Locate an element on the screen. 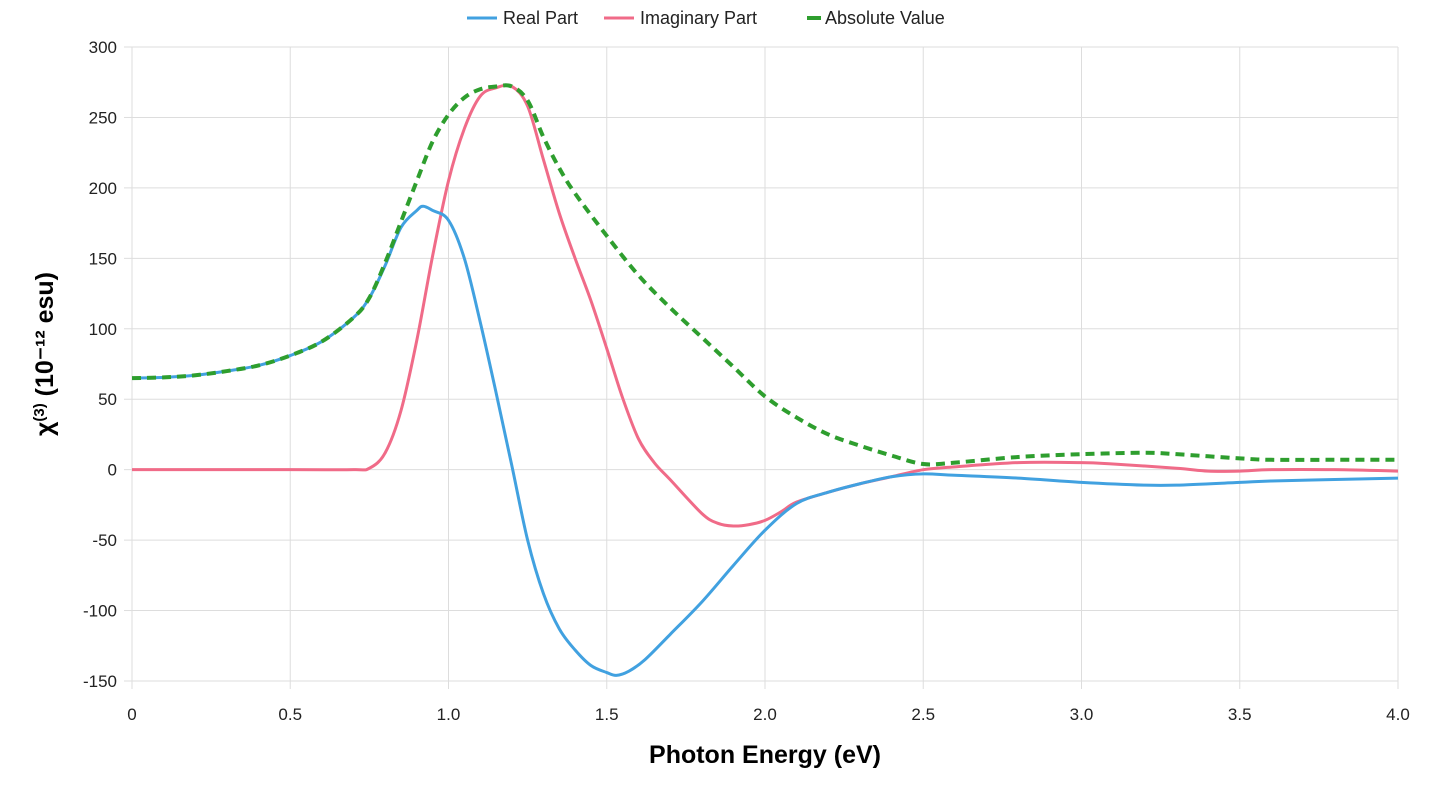 The image size is (1432, 793). x-tick-label: 4.0 is located at coordinates (1398, 714).